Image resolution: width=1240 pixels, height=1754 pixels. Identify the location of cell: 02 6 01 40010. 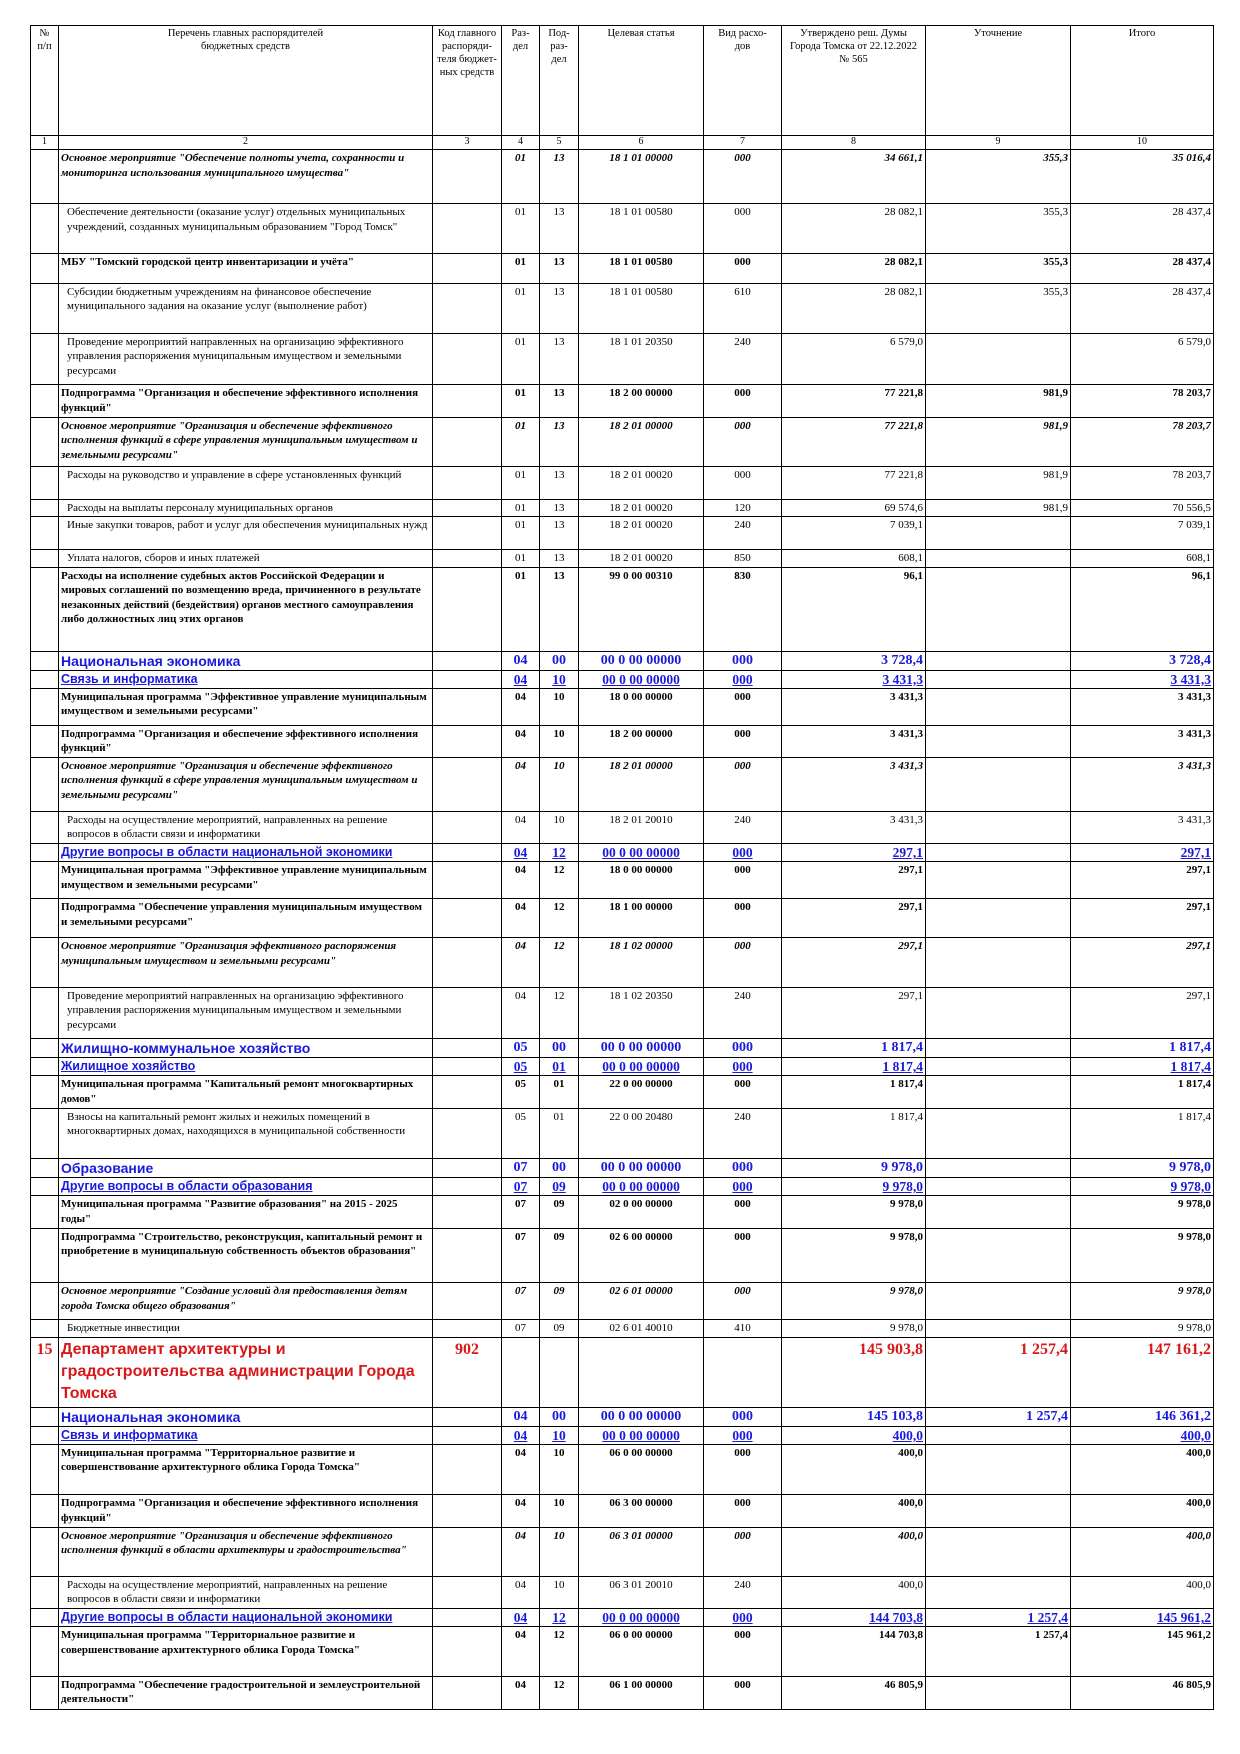
(641, 1329).